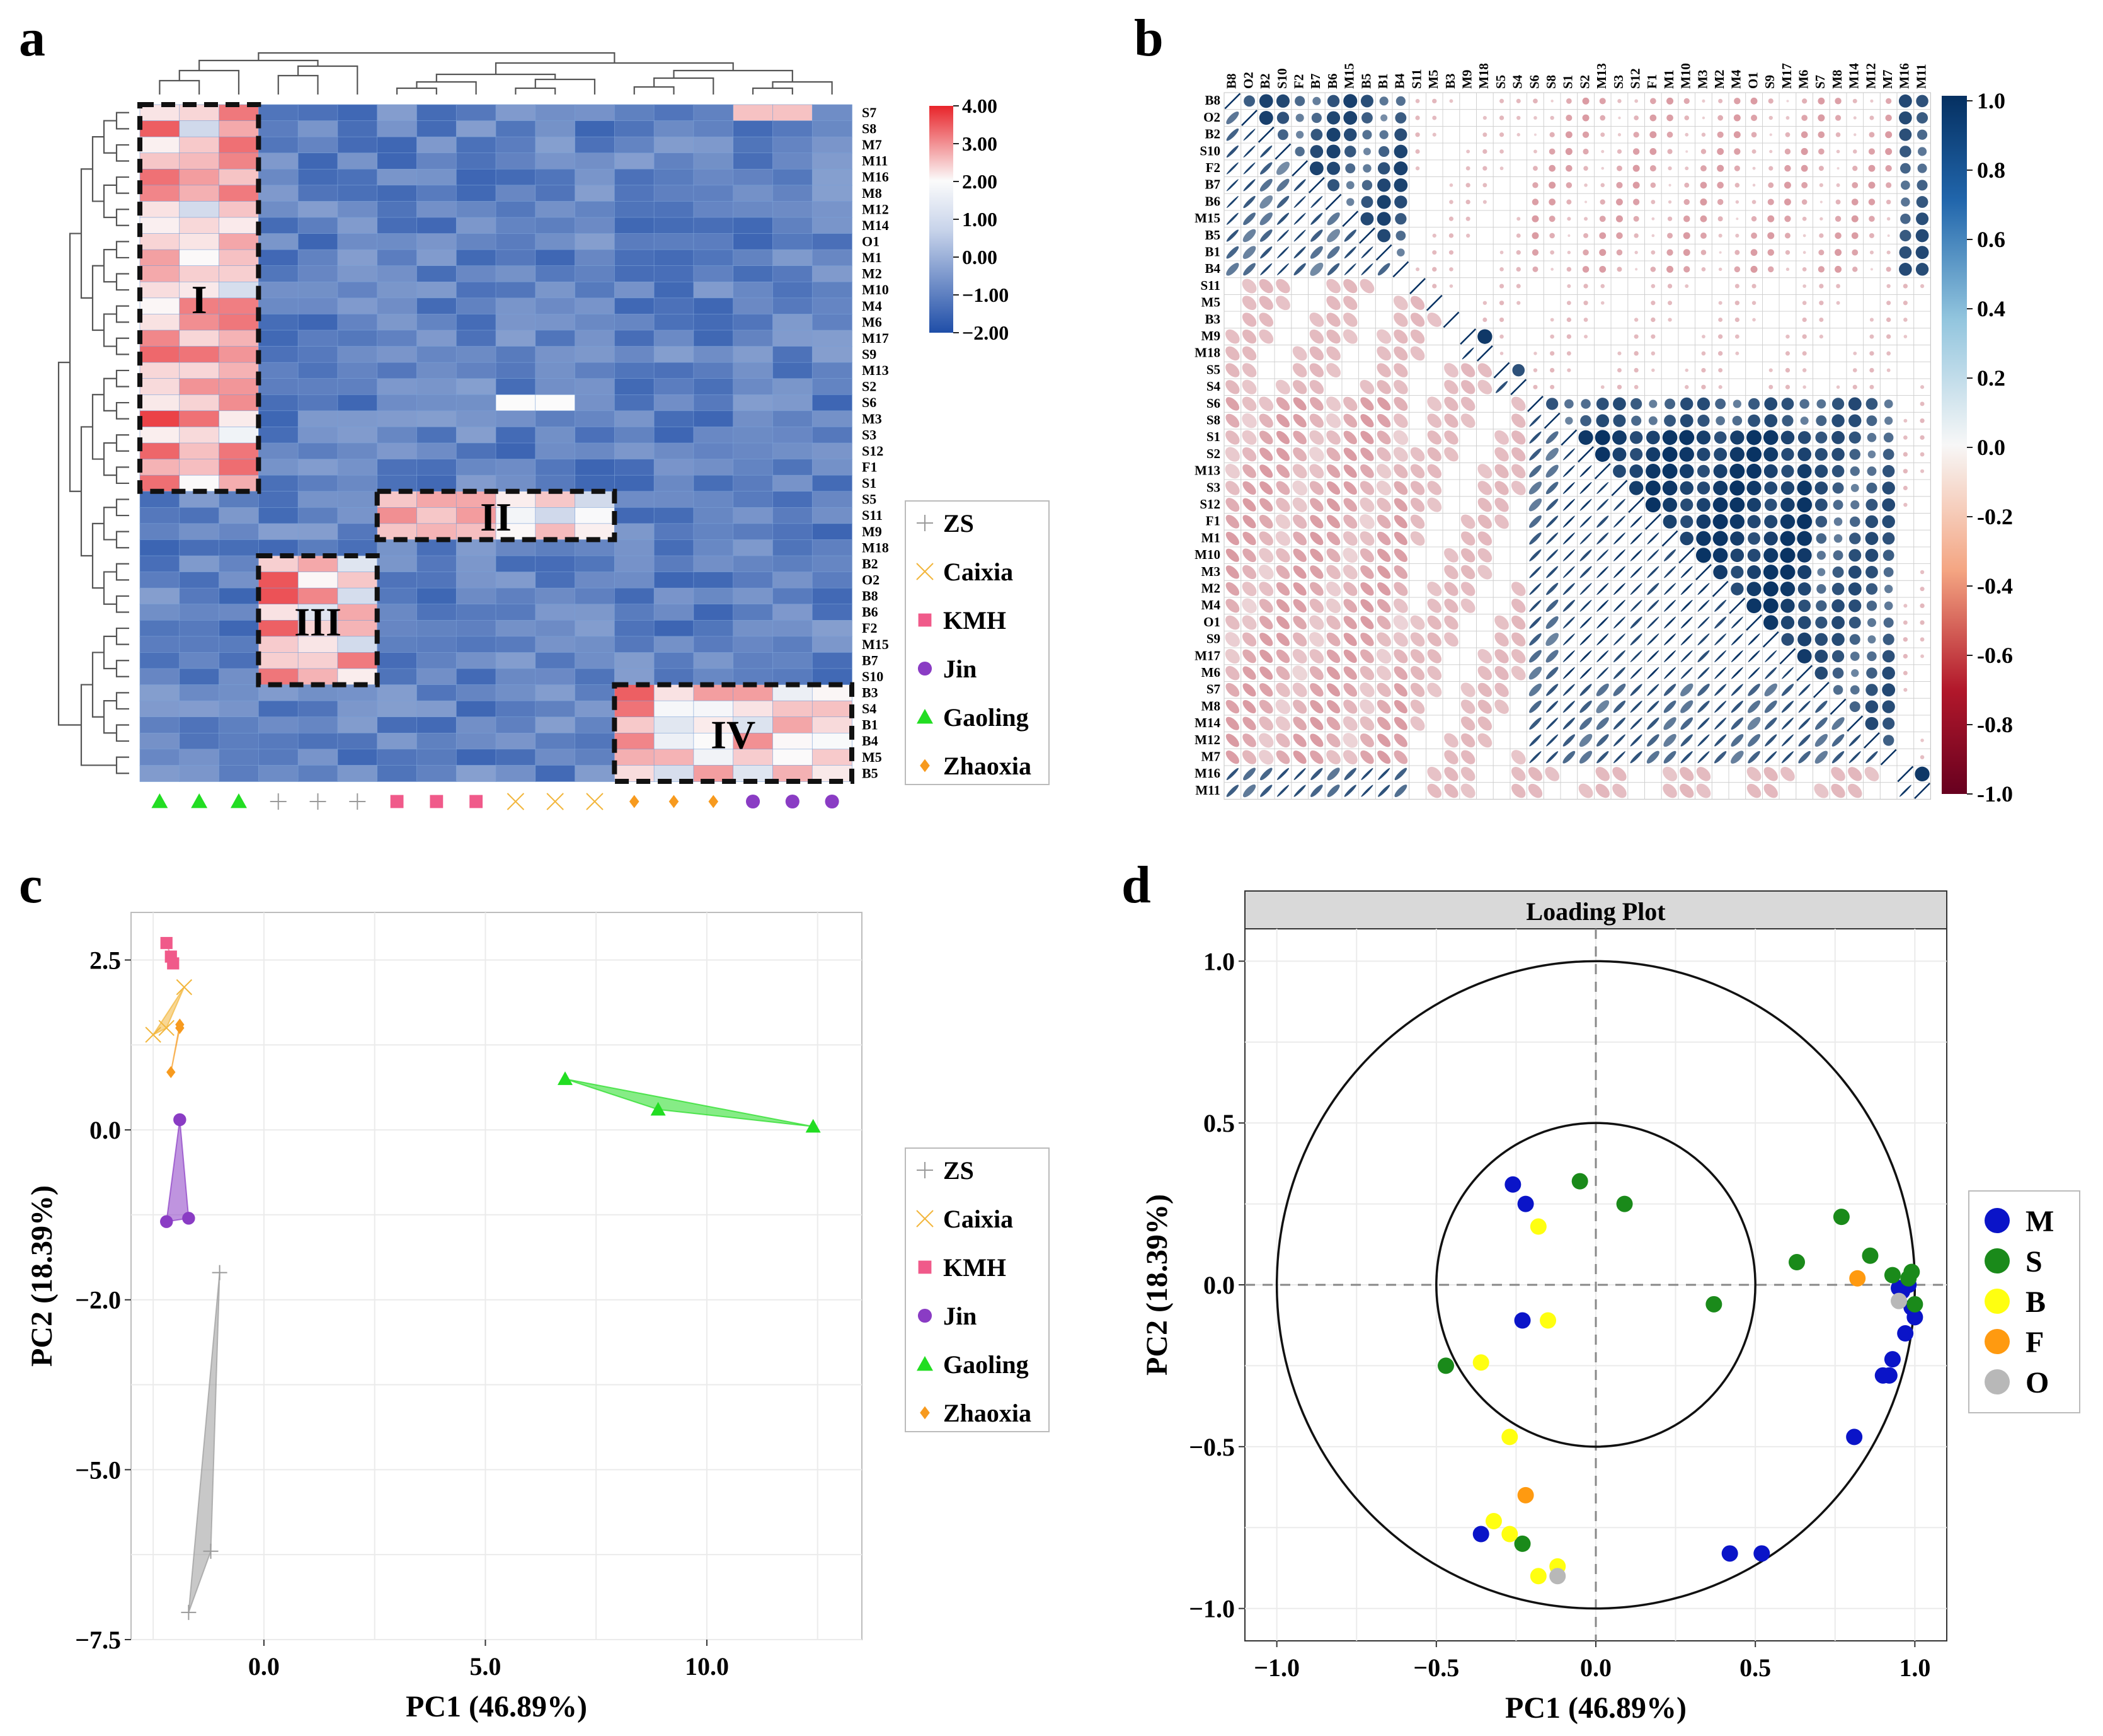  What do you see at coordinates (1922, 791) in the screenshot?
I see `matrix-cell` at bounding box center [1922, 791].